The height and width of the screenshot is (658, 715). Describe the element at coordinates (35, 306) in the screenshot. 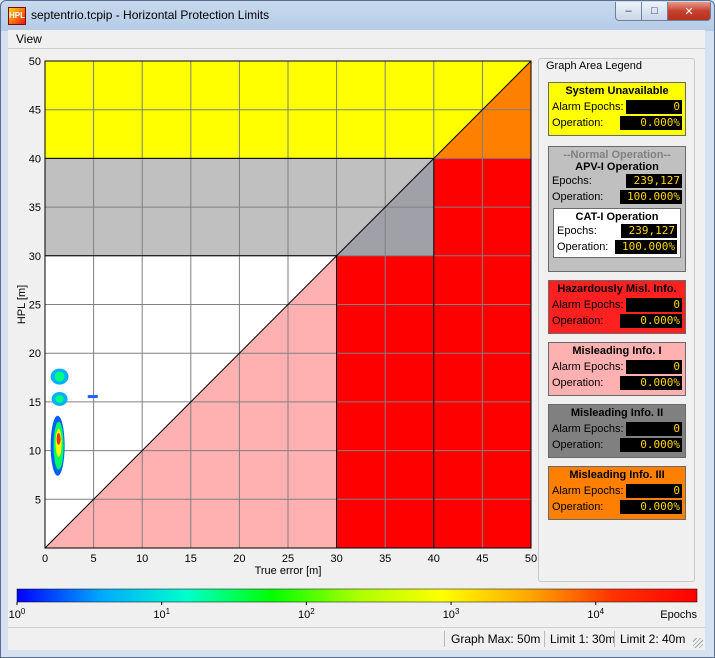

I see `y-tick-label: 25` at that location.